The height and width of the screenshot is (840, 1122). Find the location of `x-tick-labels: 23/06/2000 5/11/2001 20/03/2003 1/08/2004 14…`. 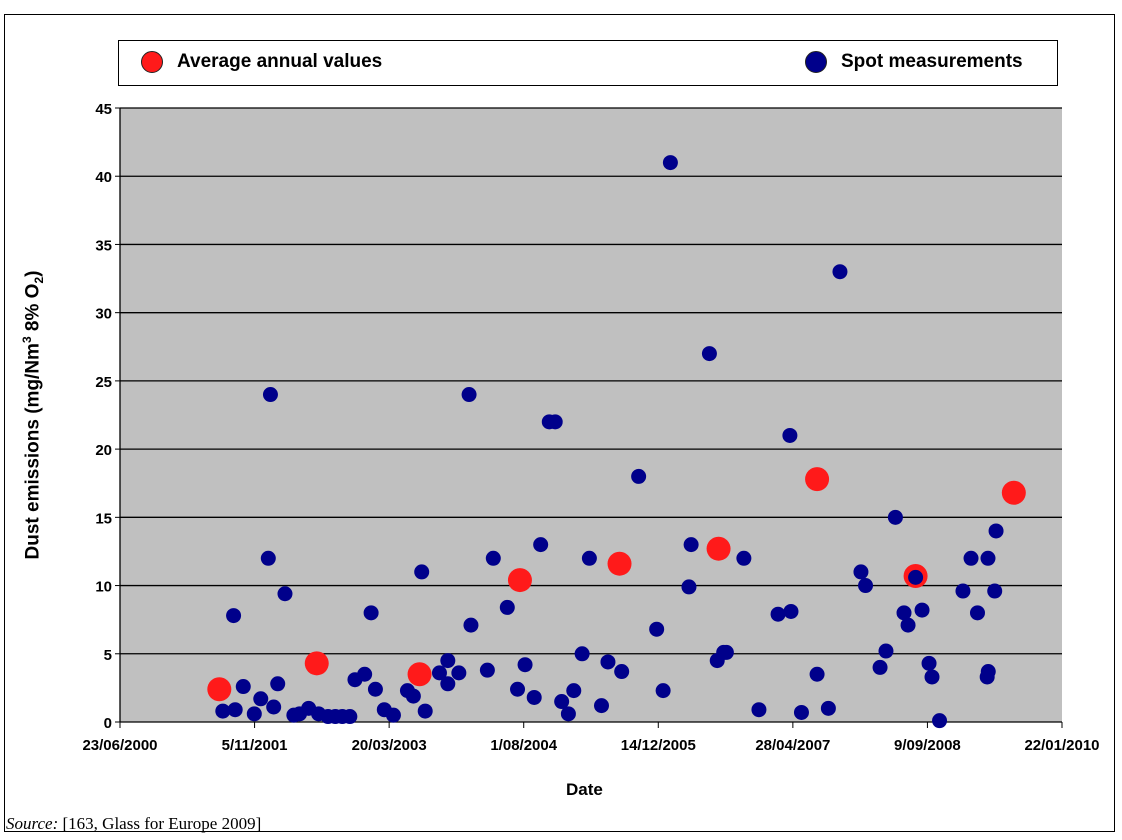

x-tick-labels: 23/06/2000 5/11/2001 20/03/2003 1/08/2004 14… is located at coordinates (590, 745).